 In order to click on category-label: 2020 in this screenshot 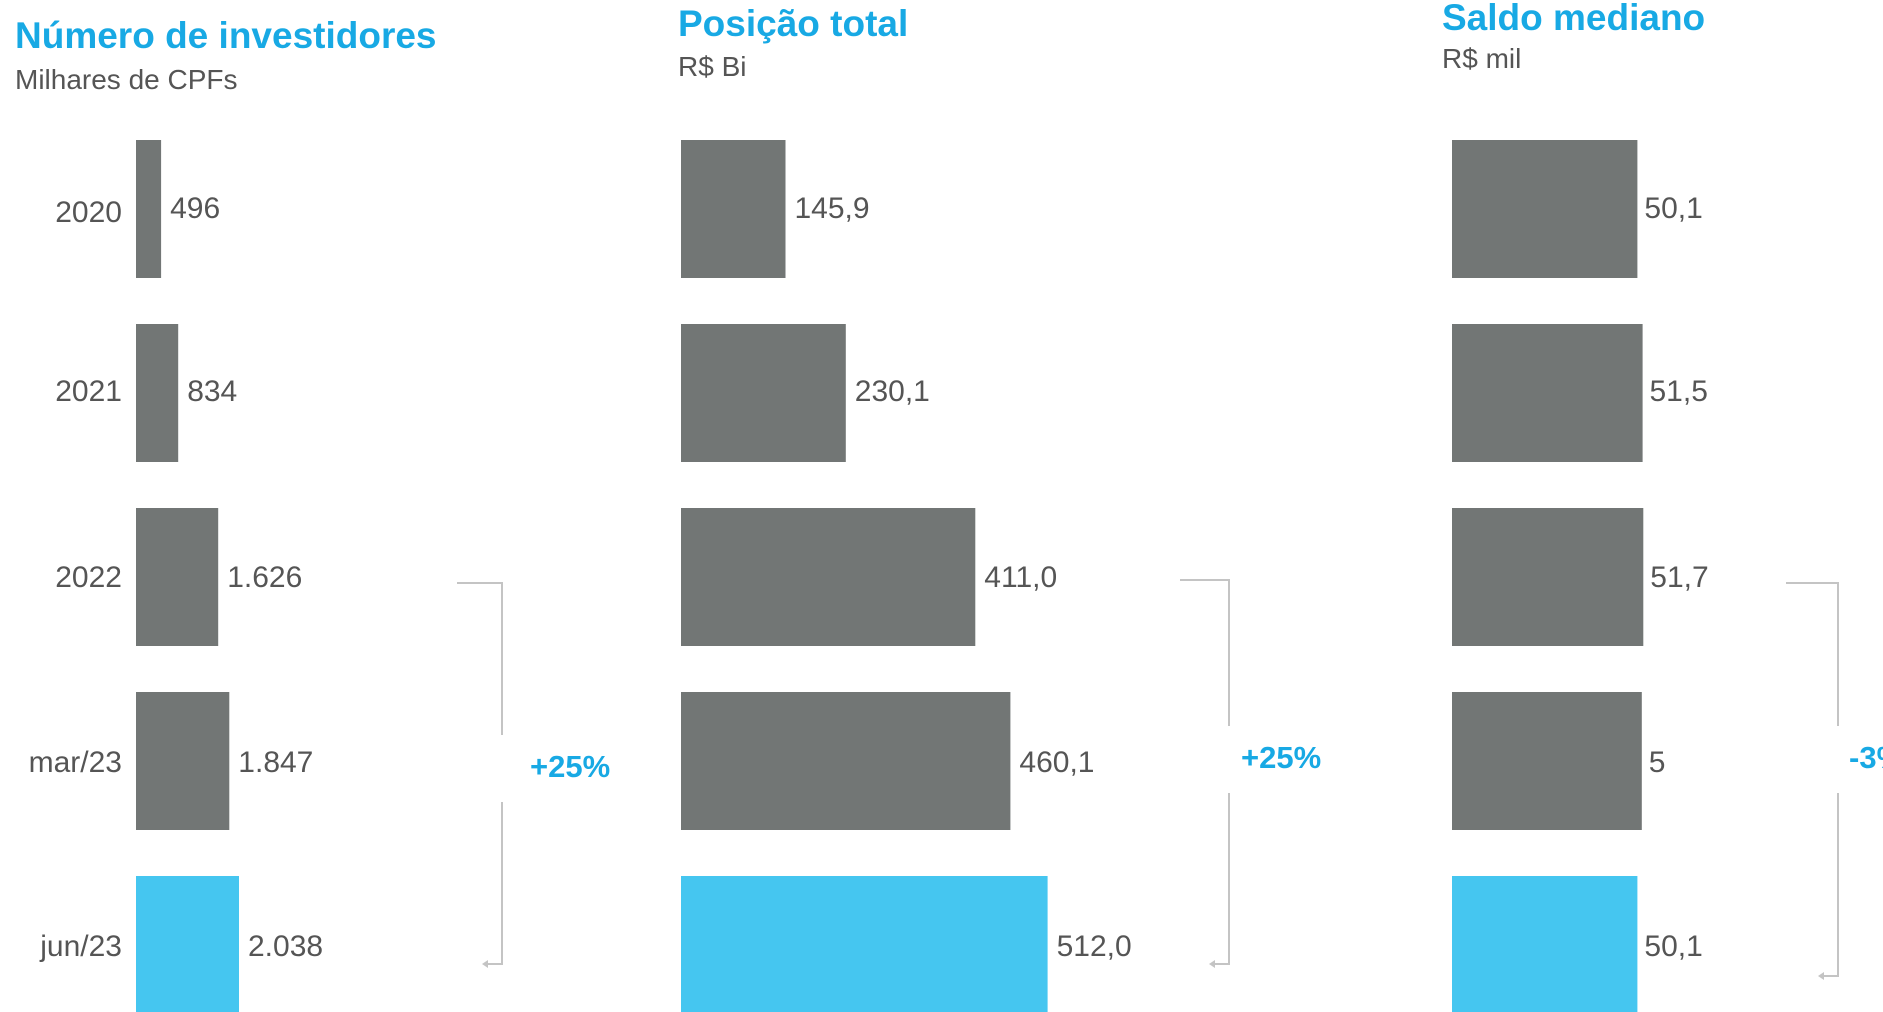, I will do `click(88, 212)`.